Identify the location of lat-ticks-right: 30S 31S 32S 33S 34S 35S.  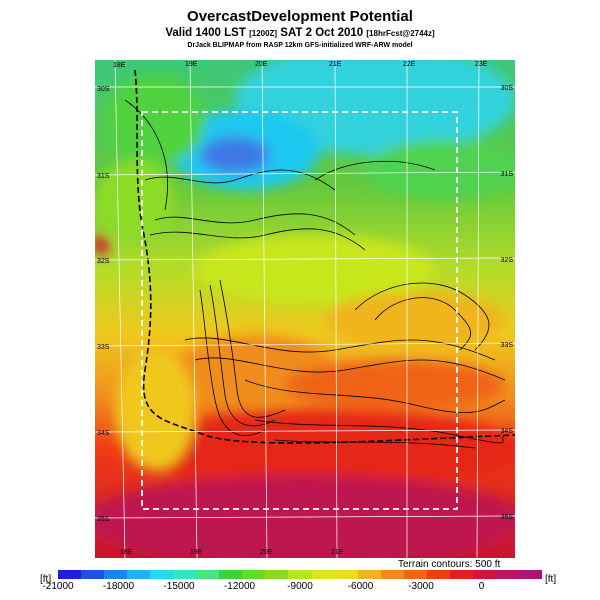
(507, 303).